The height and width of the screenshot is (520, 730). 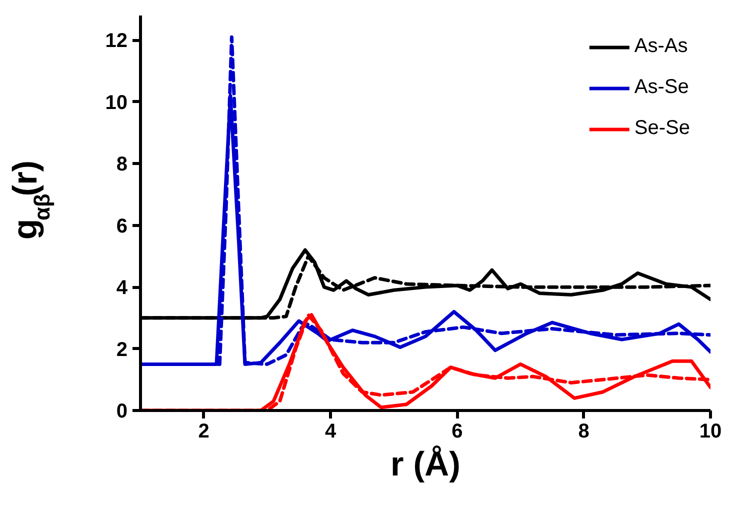 What do you see at coordinates (457, 431) in the screenshot?
I see `x-tick-label: 6` at bounding box center [457, 431].